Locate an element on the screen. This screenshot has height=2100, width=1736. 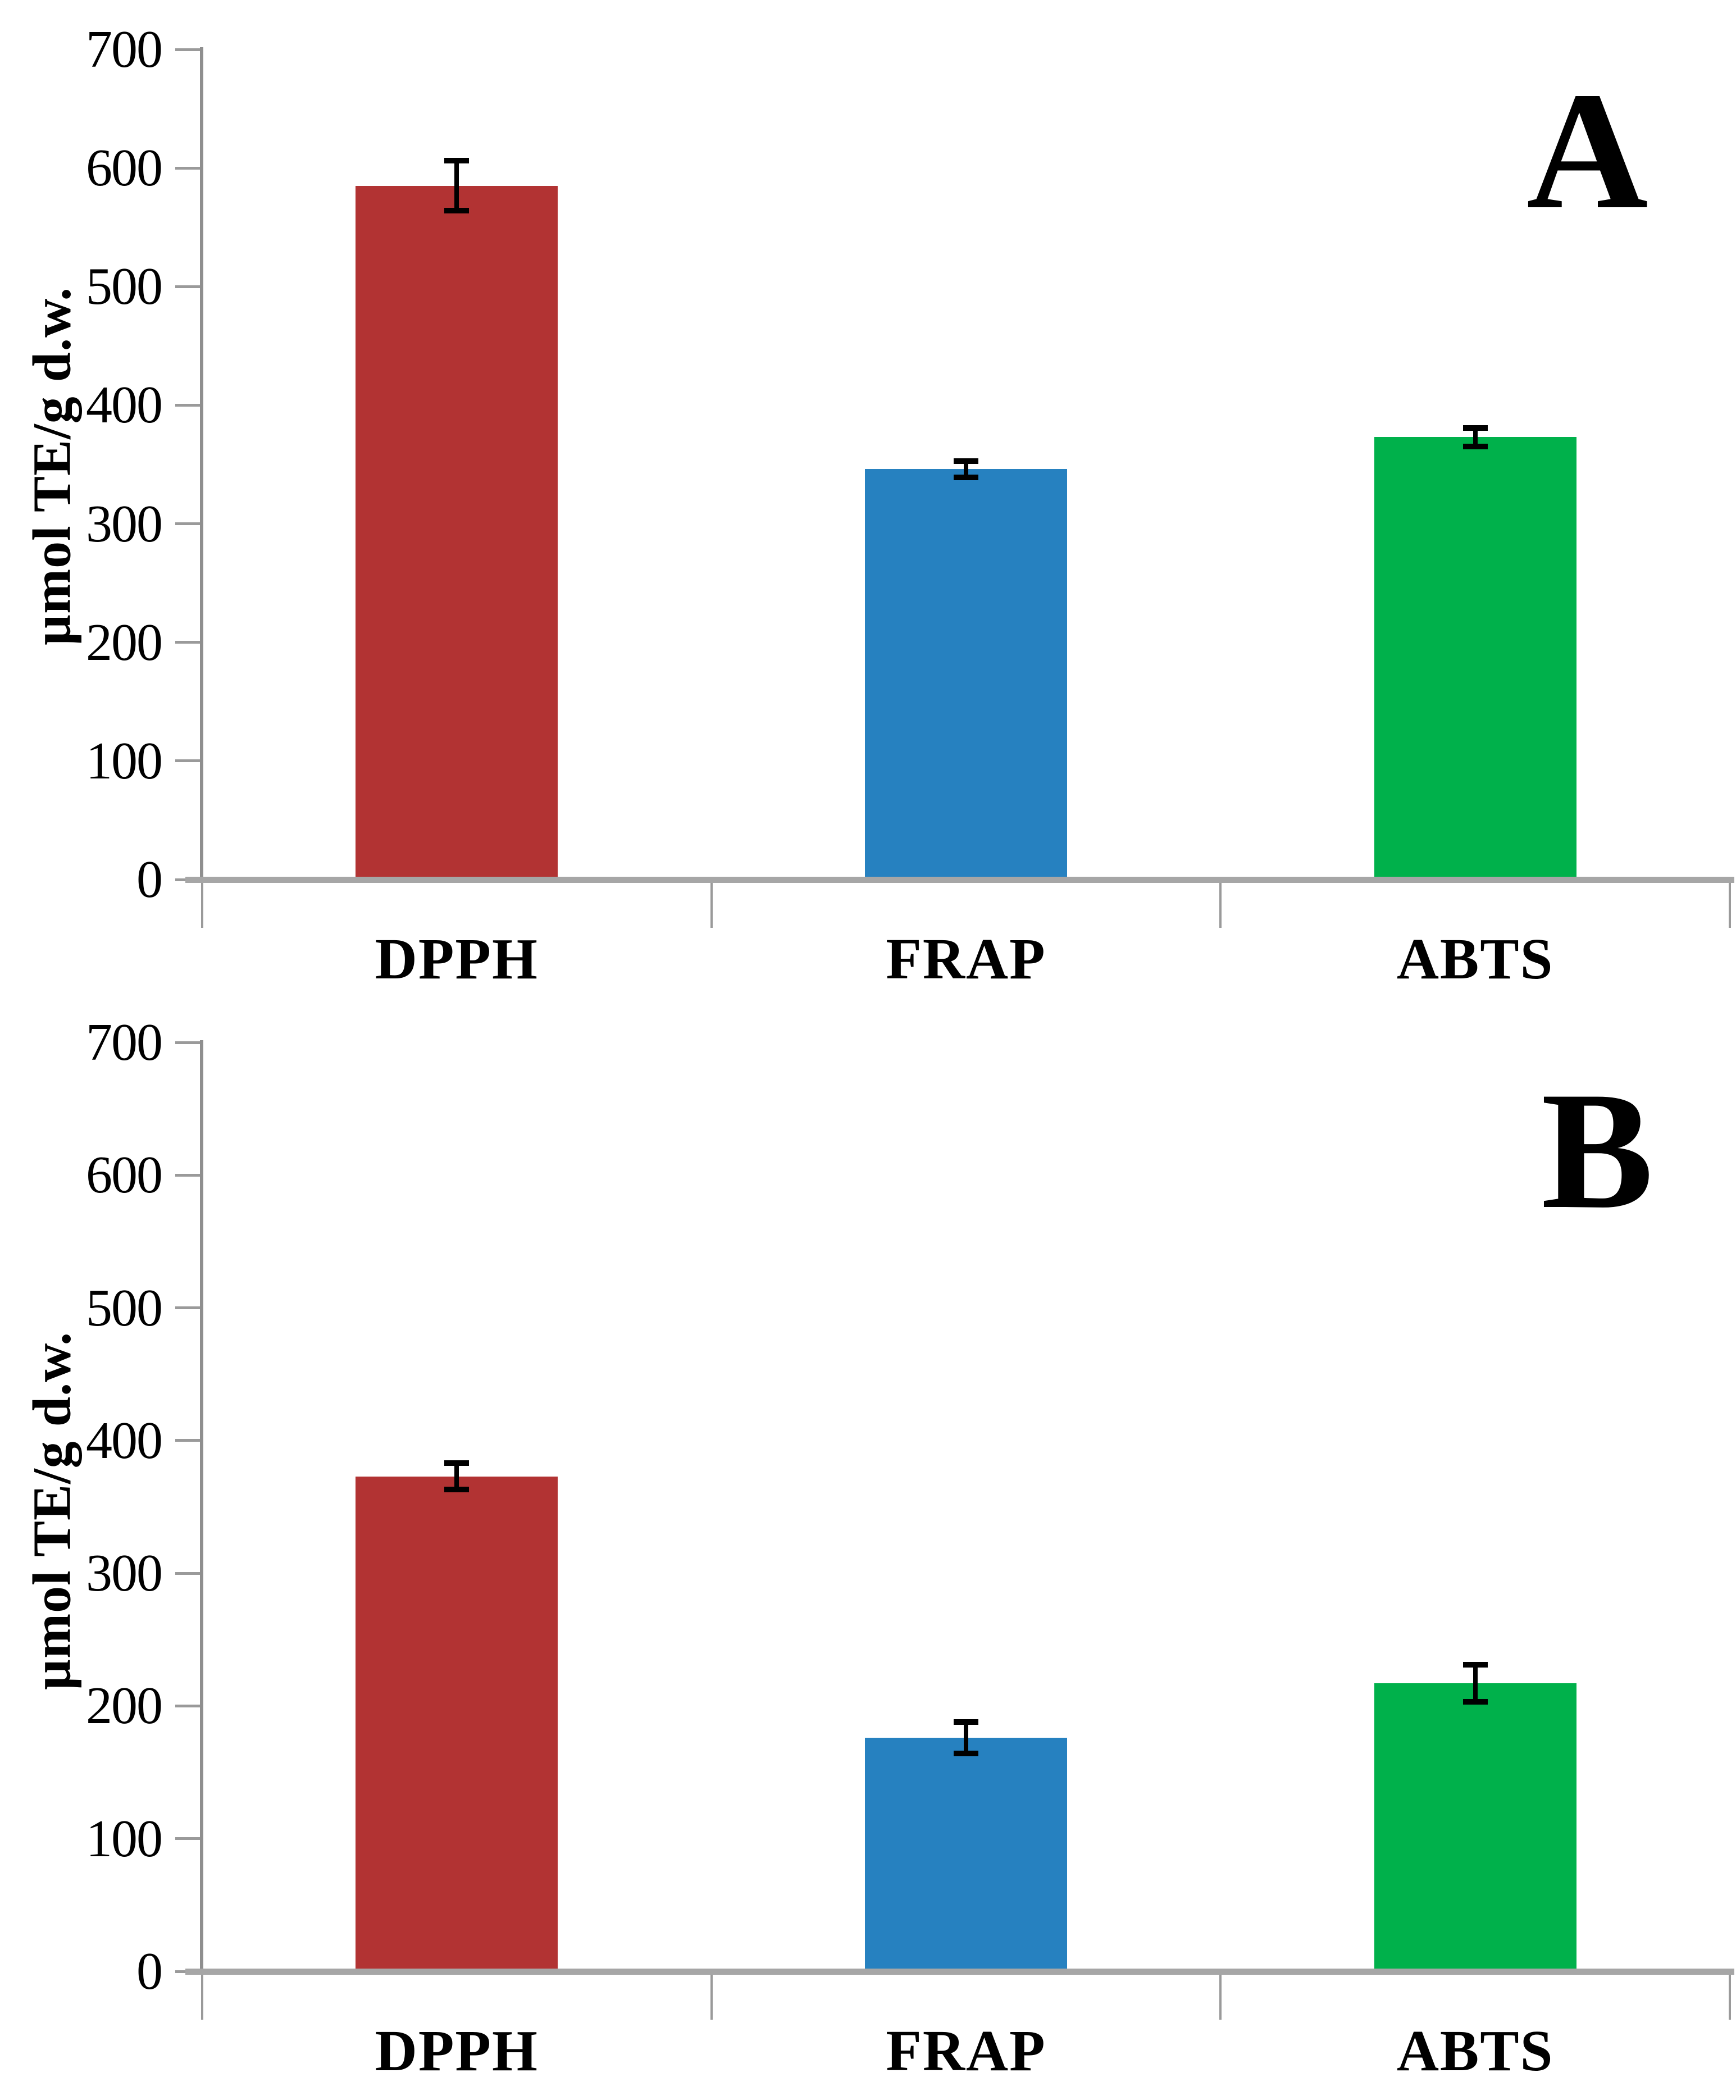
y-tick-label-a: 700 is located at coordinates (125, 49).